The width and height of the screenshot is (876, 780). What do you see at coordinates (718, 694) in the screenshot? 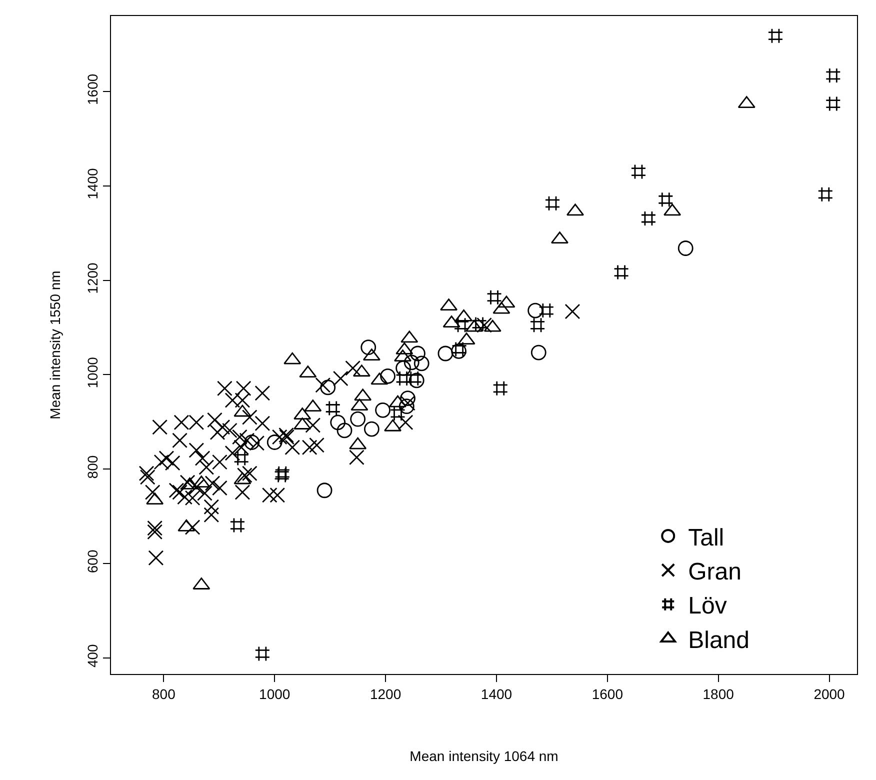
I see `x-tick-label: 1800` at bounding box center [718, 694].